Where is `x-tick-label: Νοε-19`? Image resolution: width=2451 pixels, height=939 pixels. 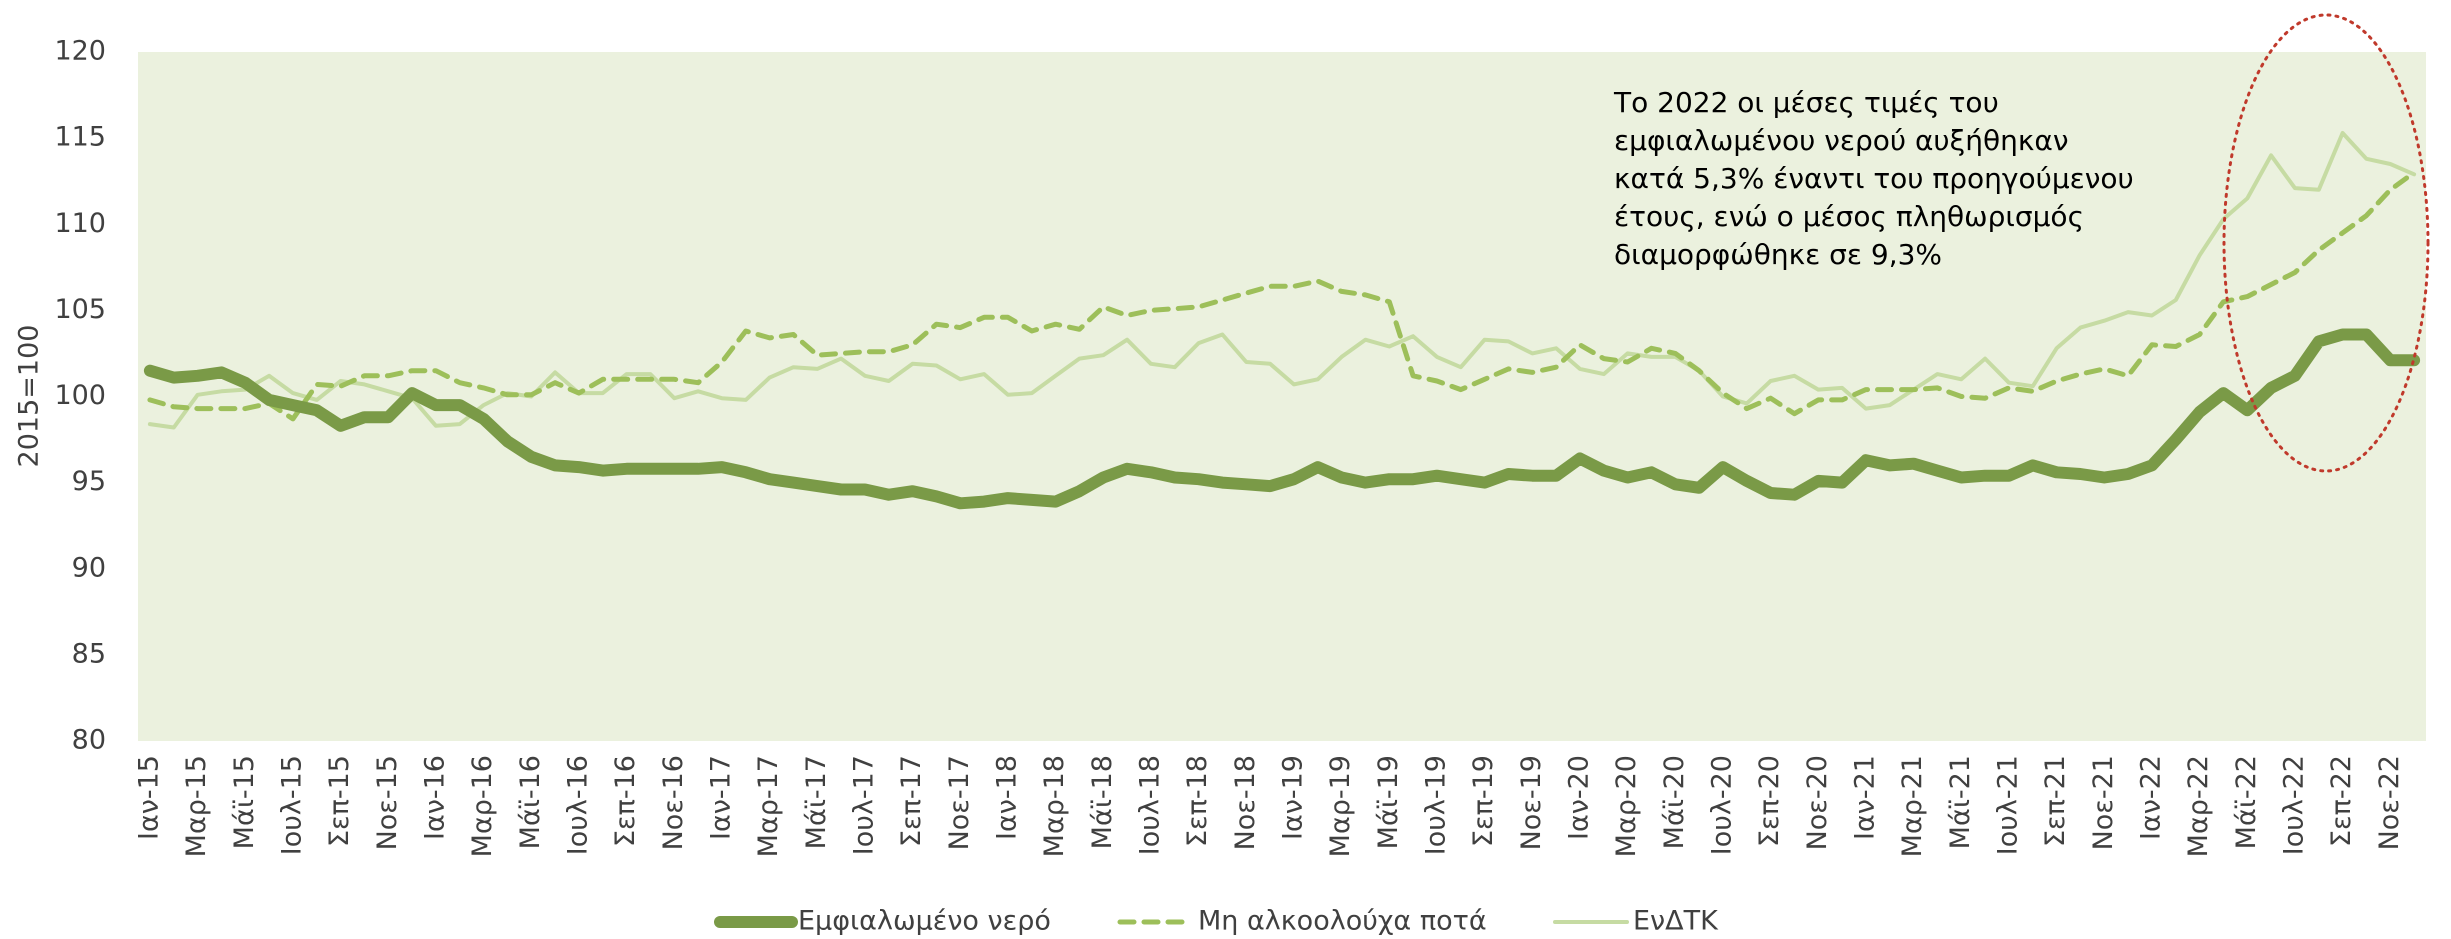
x-tick-label: Νοε-19 is located at coordinates (1531, 802).